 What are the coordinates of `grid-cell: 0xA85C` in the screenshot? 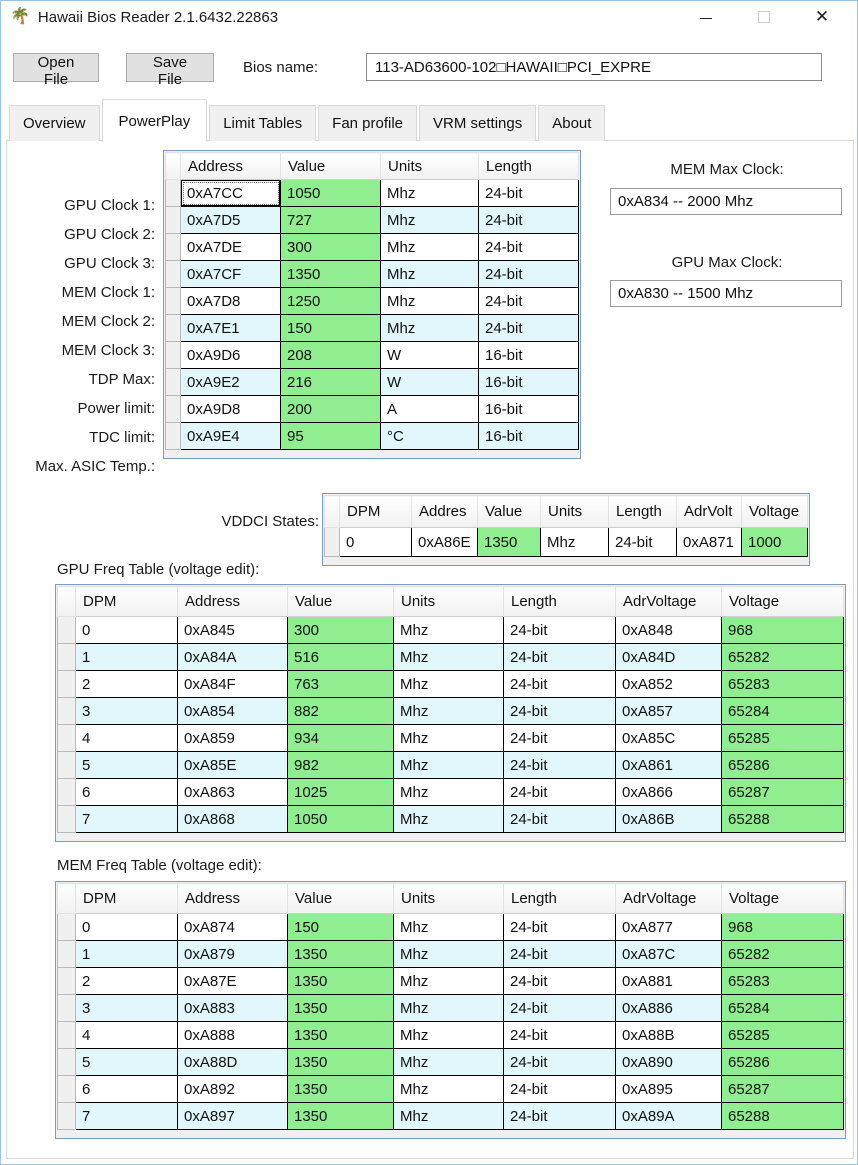 It's located at (668, 738).